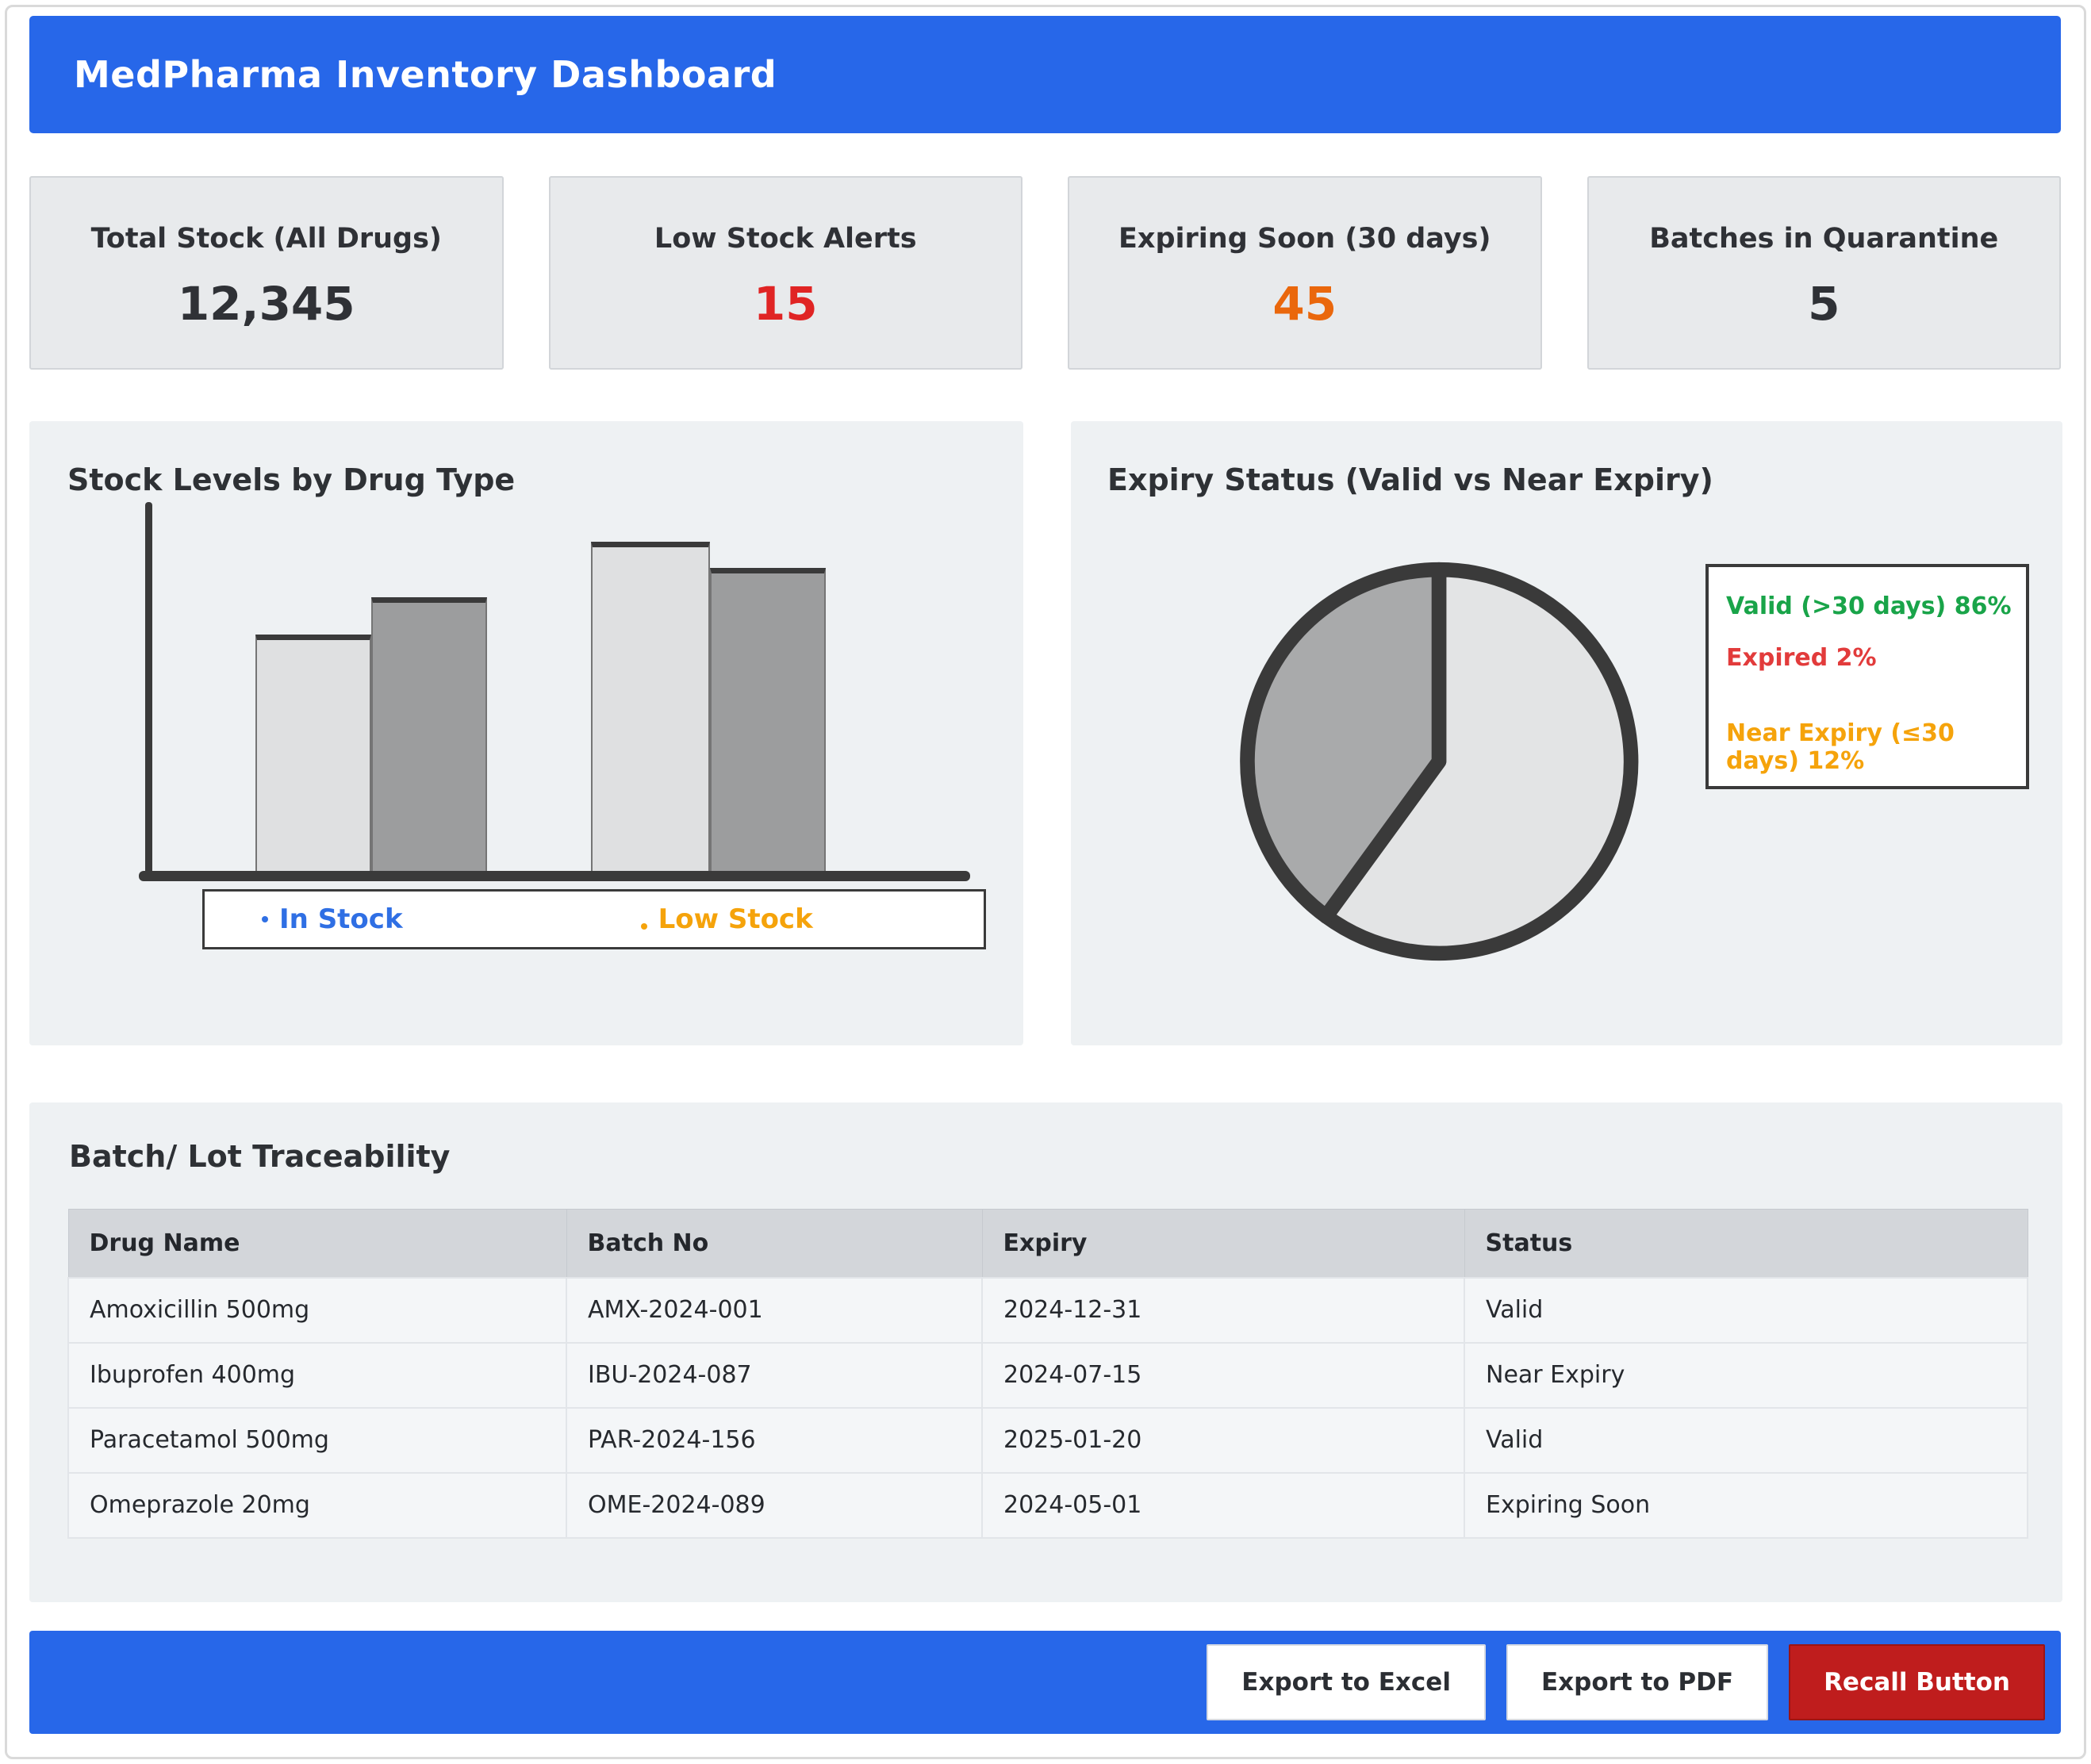 The height and width of the screenshot is (1764, 2091). What do you see at coordinates (1746, 1243) in the screenshot?
I see `column-header-status: Status` at bounding box center [1746, 1243].